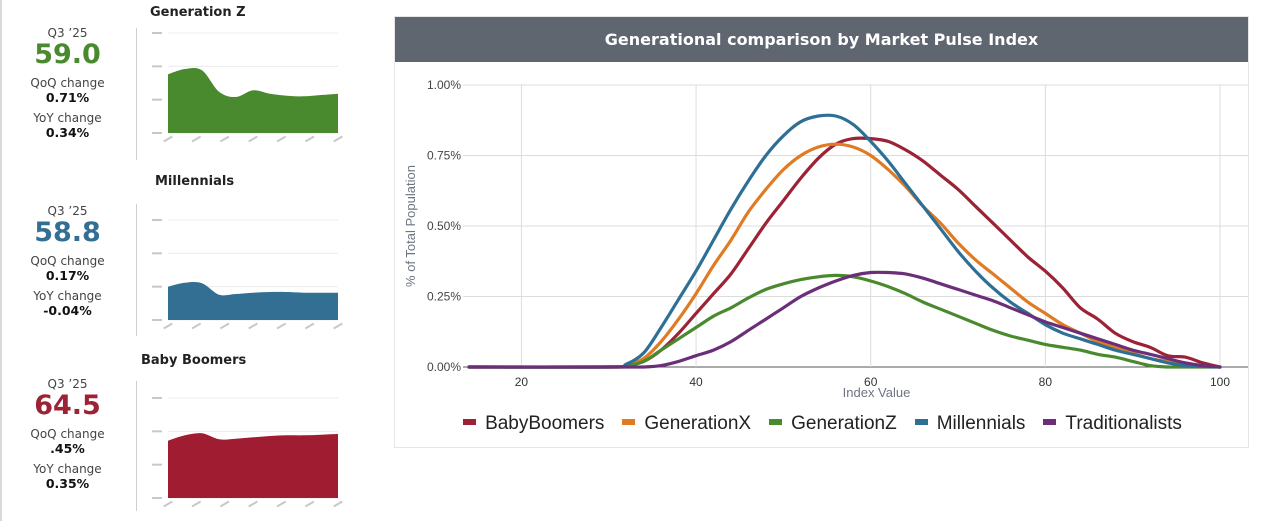 This screenshot has height=521, width=1271. I want to click on legend-item-millennials: Millennials, so click(970, 424).